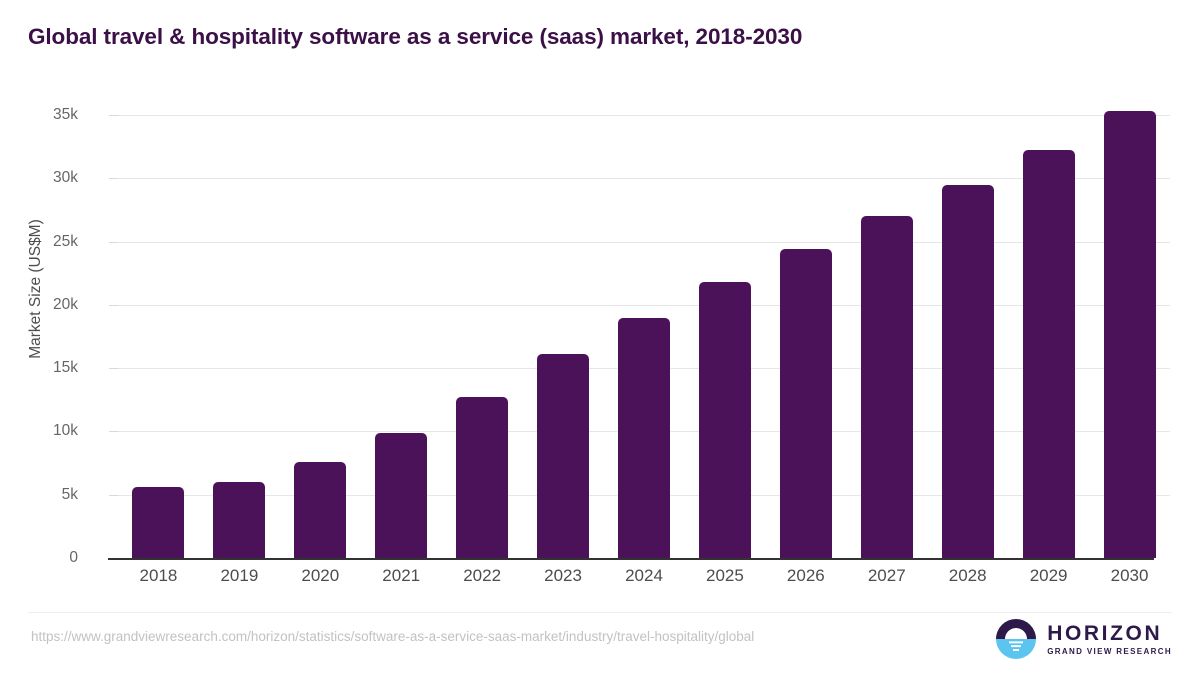 This screenshot has height=675, width=1200. What do you see at coordinates (886, 387) in the screenshot?
I see `bar-2027` at bounding box center [886, 387].